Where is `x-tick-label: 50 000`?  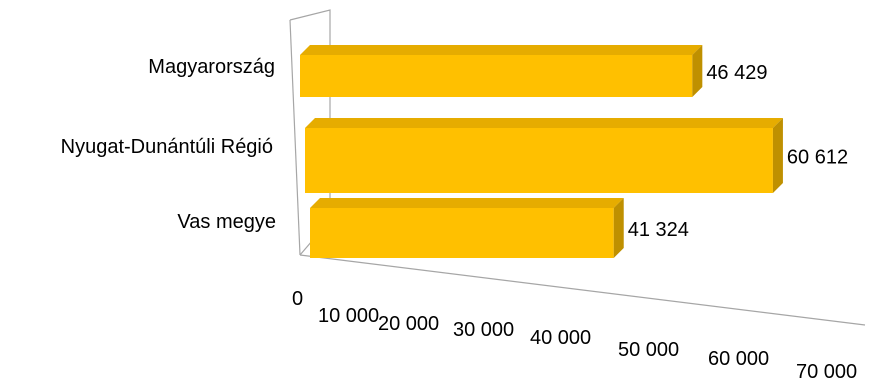 x-tick-label: 50 000 is located at coordinates (648, 350).